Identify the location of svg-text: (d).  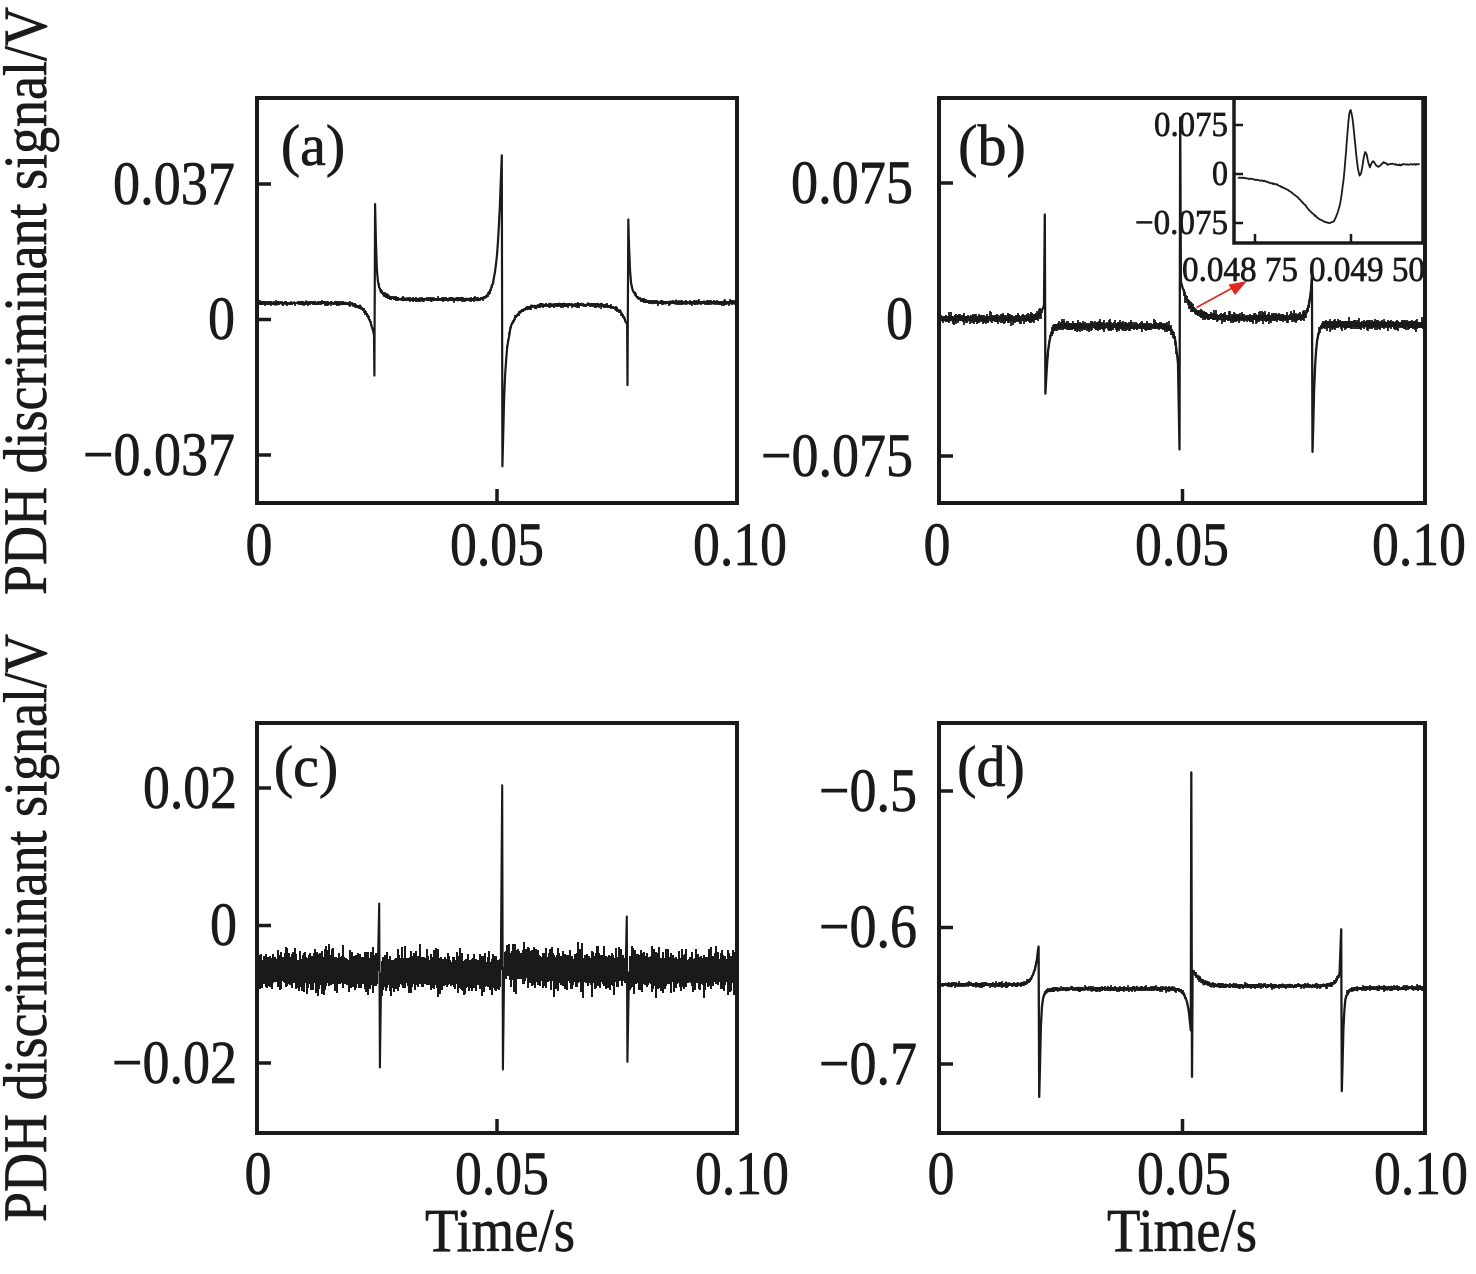
(991, 766).